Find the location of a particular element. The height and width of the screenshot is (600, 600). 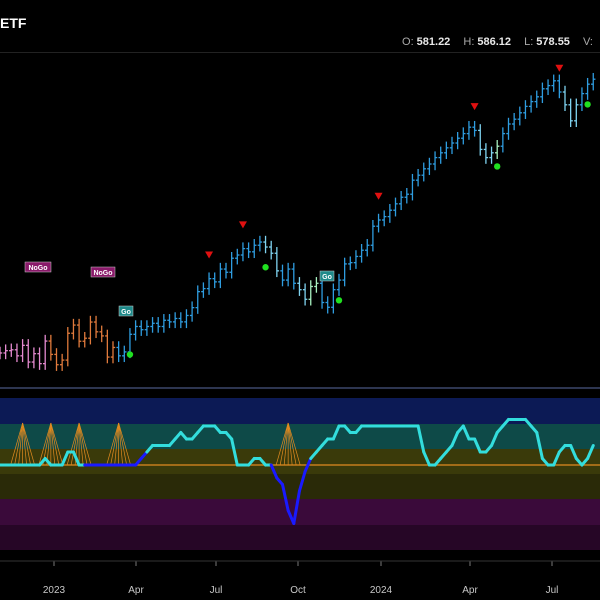

tag-go-1: Go is located at coordinates (126, 311).